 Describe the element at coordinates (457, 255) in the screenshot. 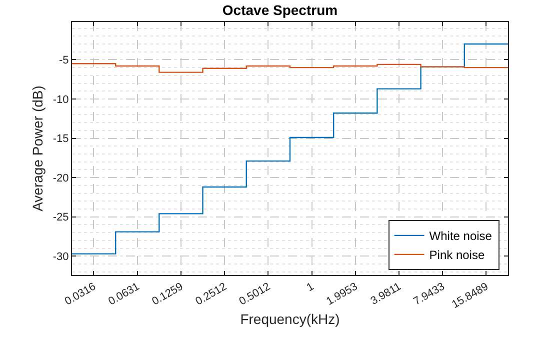

I see `legend-label: Pink noise` at that location.